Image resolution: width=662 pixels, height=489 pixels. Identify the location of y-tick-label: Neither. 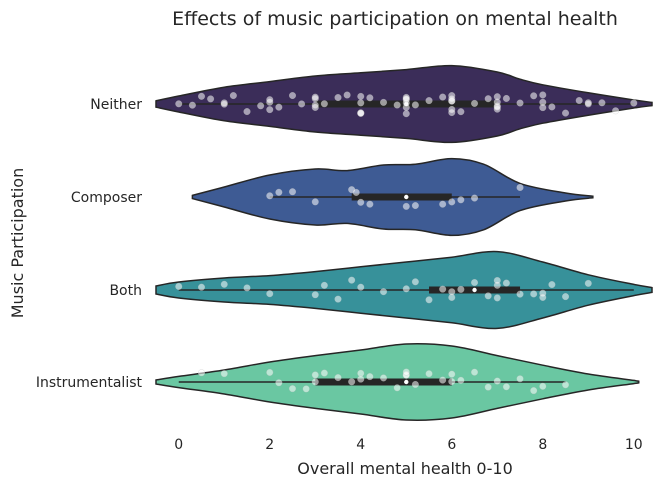
(116, 105).